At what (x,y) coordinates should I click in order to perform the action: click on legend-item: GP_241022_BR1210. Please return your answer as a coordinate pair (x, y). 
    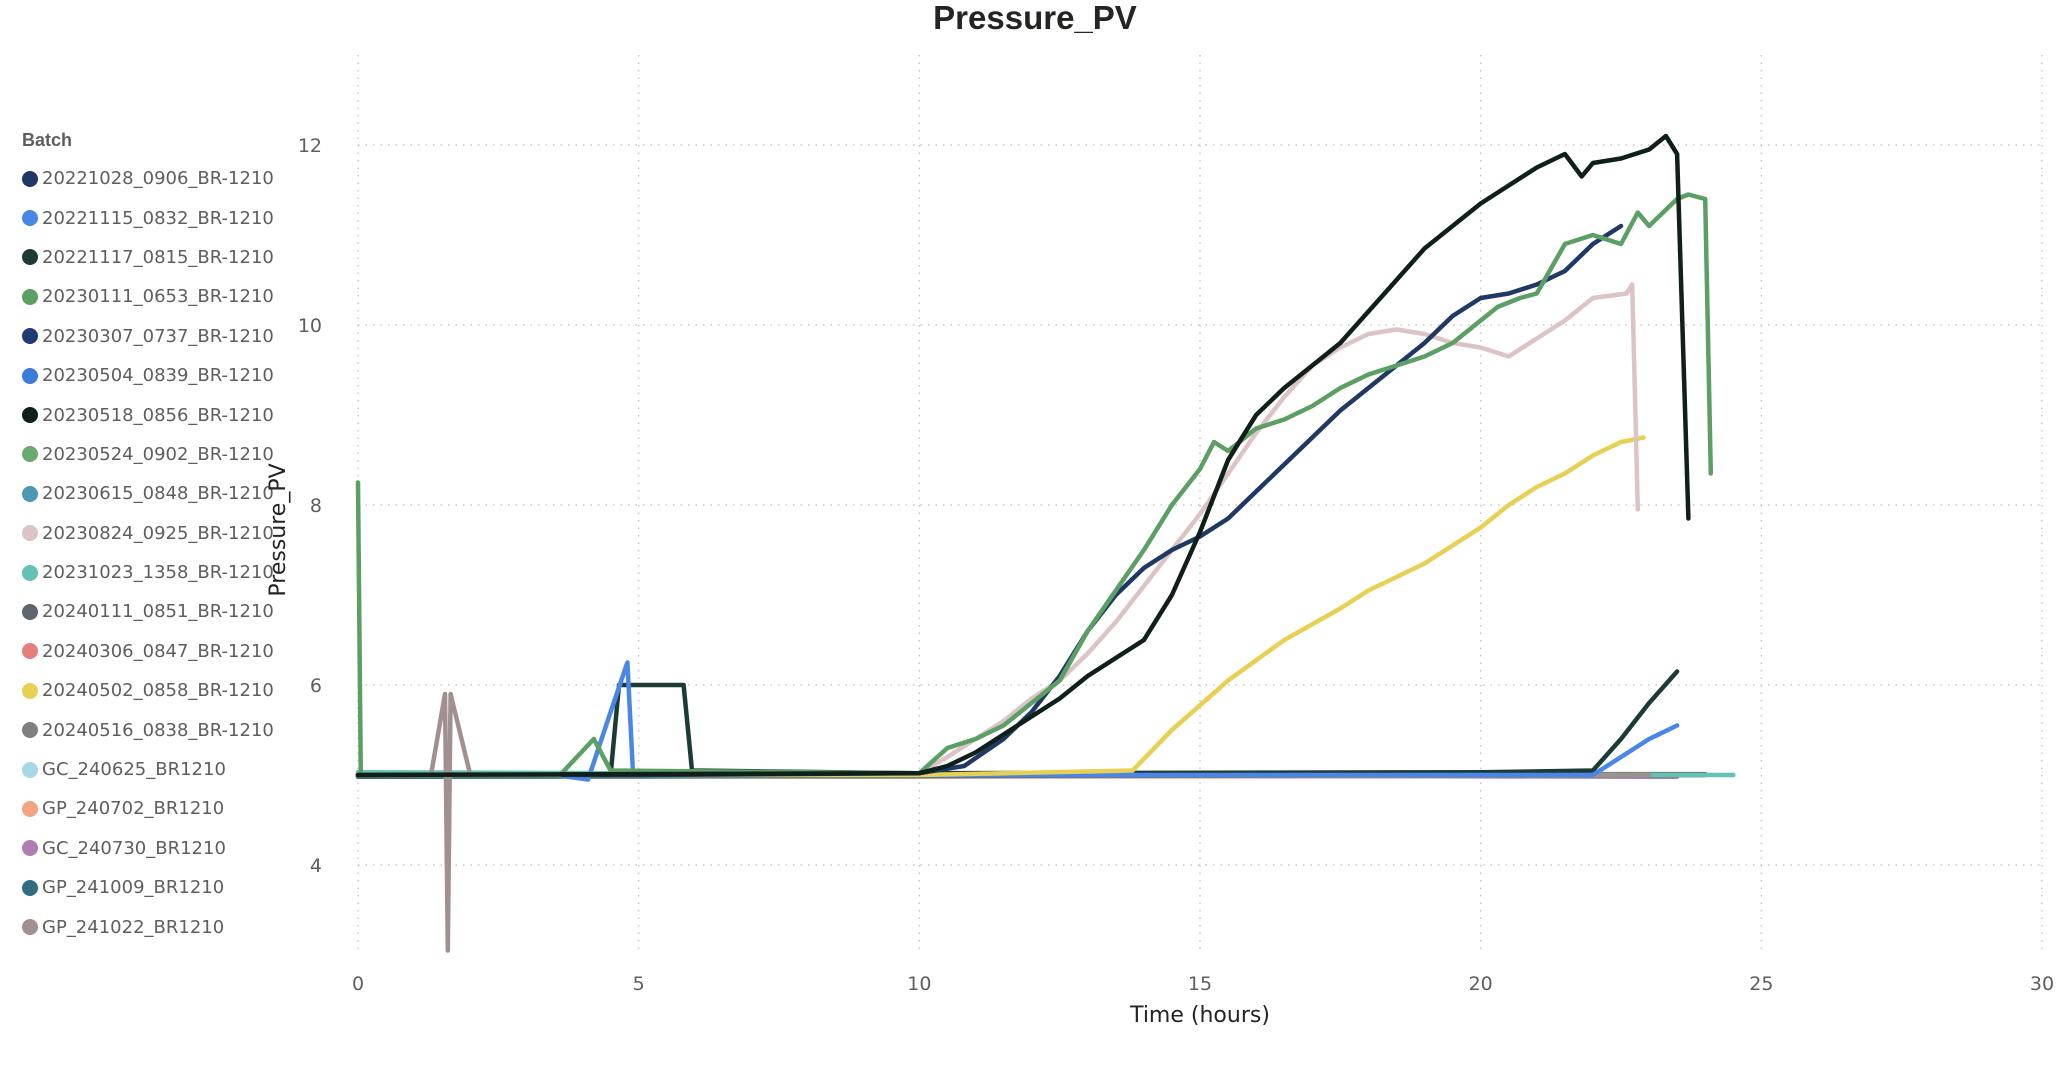
    Looking at the image, I should click on (148, 926).